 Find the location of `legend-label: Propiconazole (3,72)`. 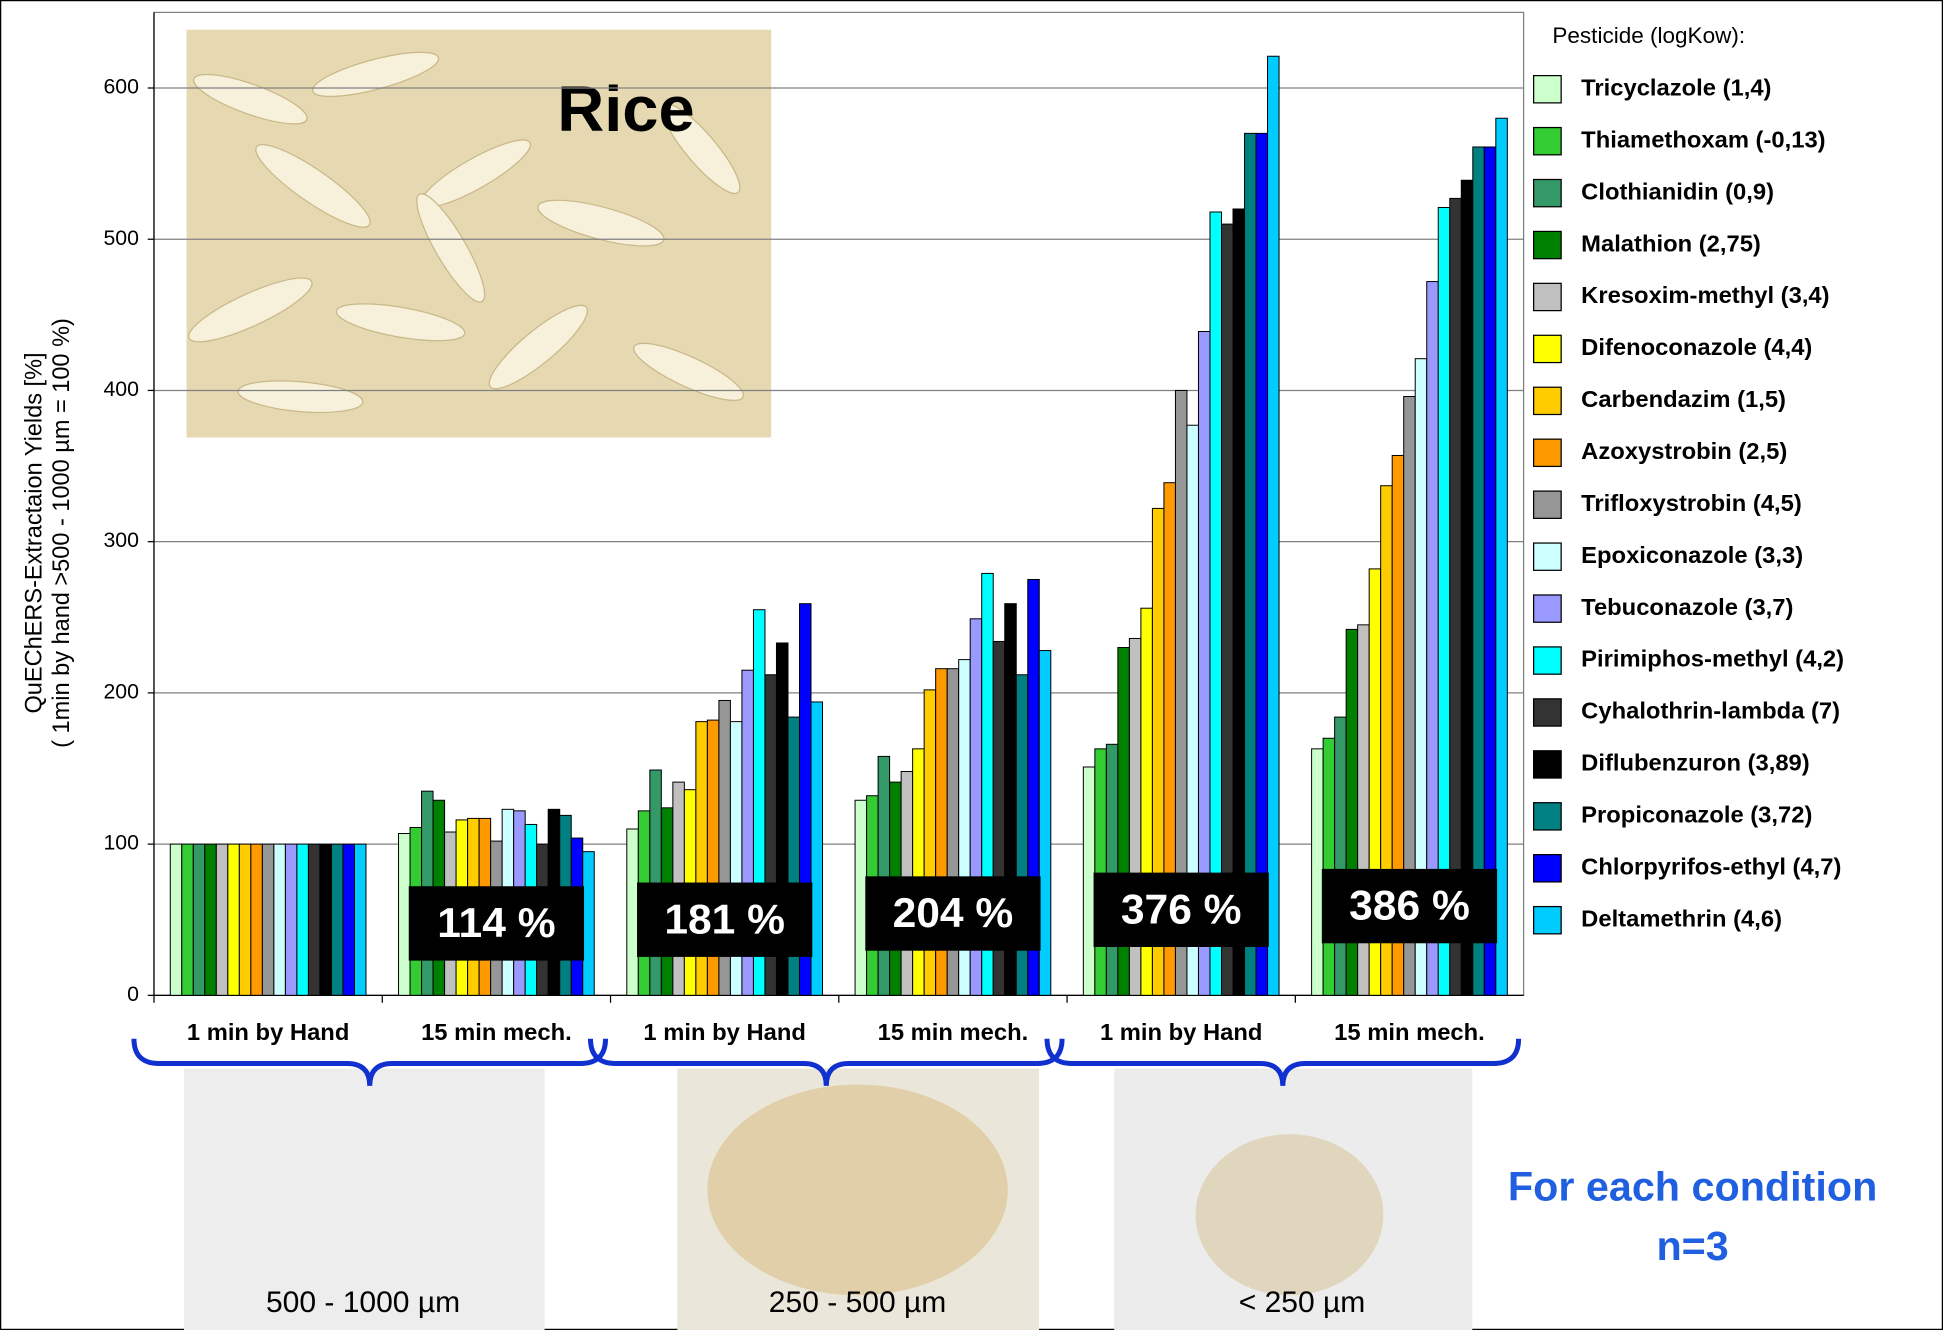

legend-label: Propiconazole (3,72) is located at coordinates (1696, 816).